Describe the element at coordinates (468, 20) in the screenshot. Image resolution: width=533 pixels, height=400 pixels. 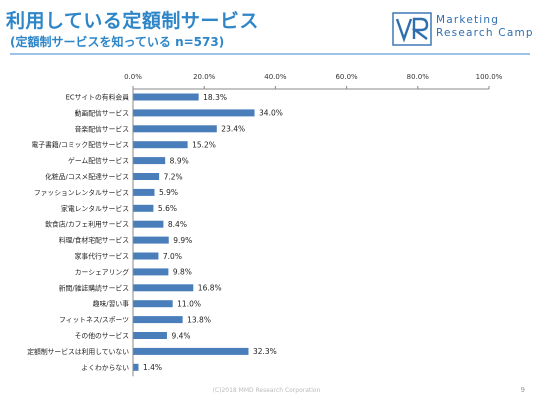
I see `logo-line-1: Marketing` at that location.